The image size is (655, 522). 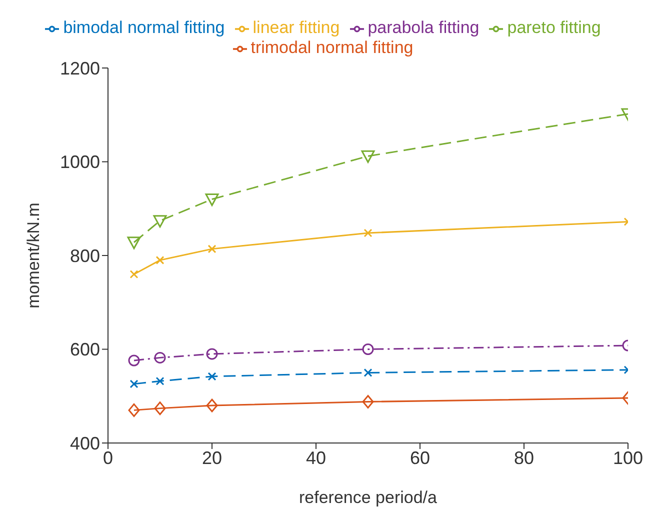 I want to click on x-tick-label: 80, so click(x=524, y=458).